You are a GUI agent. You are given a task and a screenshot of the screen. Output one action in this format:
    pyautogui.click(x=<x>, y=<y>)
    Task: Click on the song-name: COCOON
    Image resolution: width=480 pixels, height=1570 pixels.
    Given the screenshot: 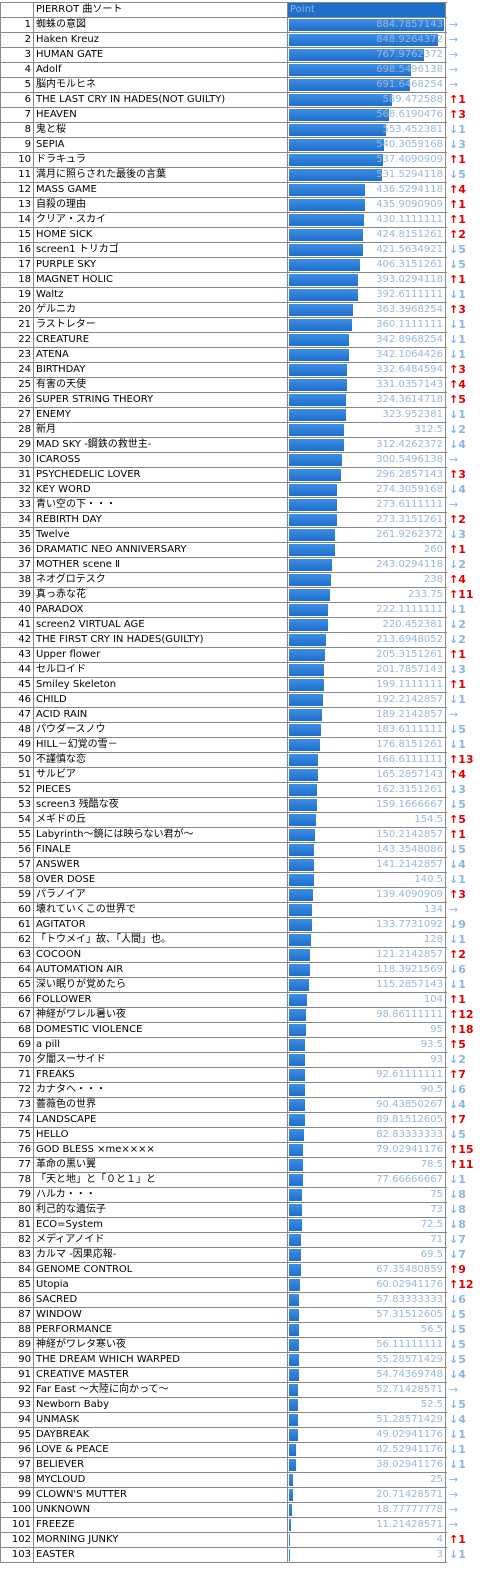 What is the action you would take?
    pyautogui.click(x=161, y=955)
    